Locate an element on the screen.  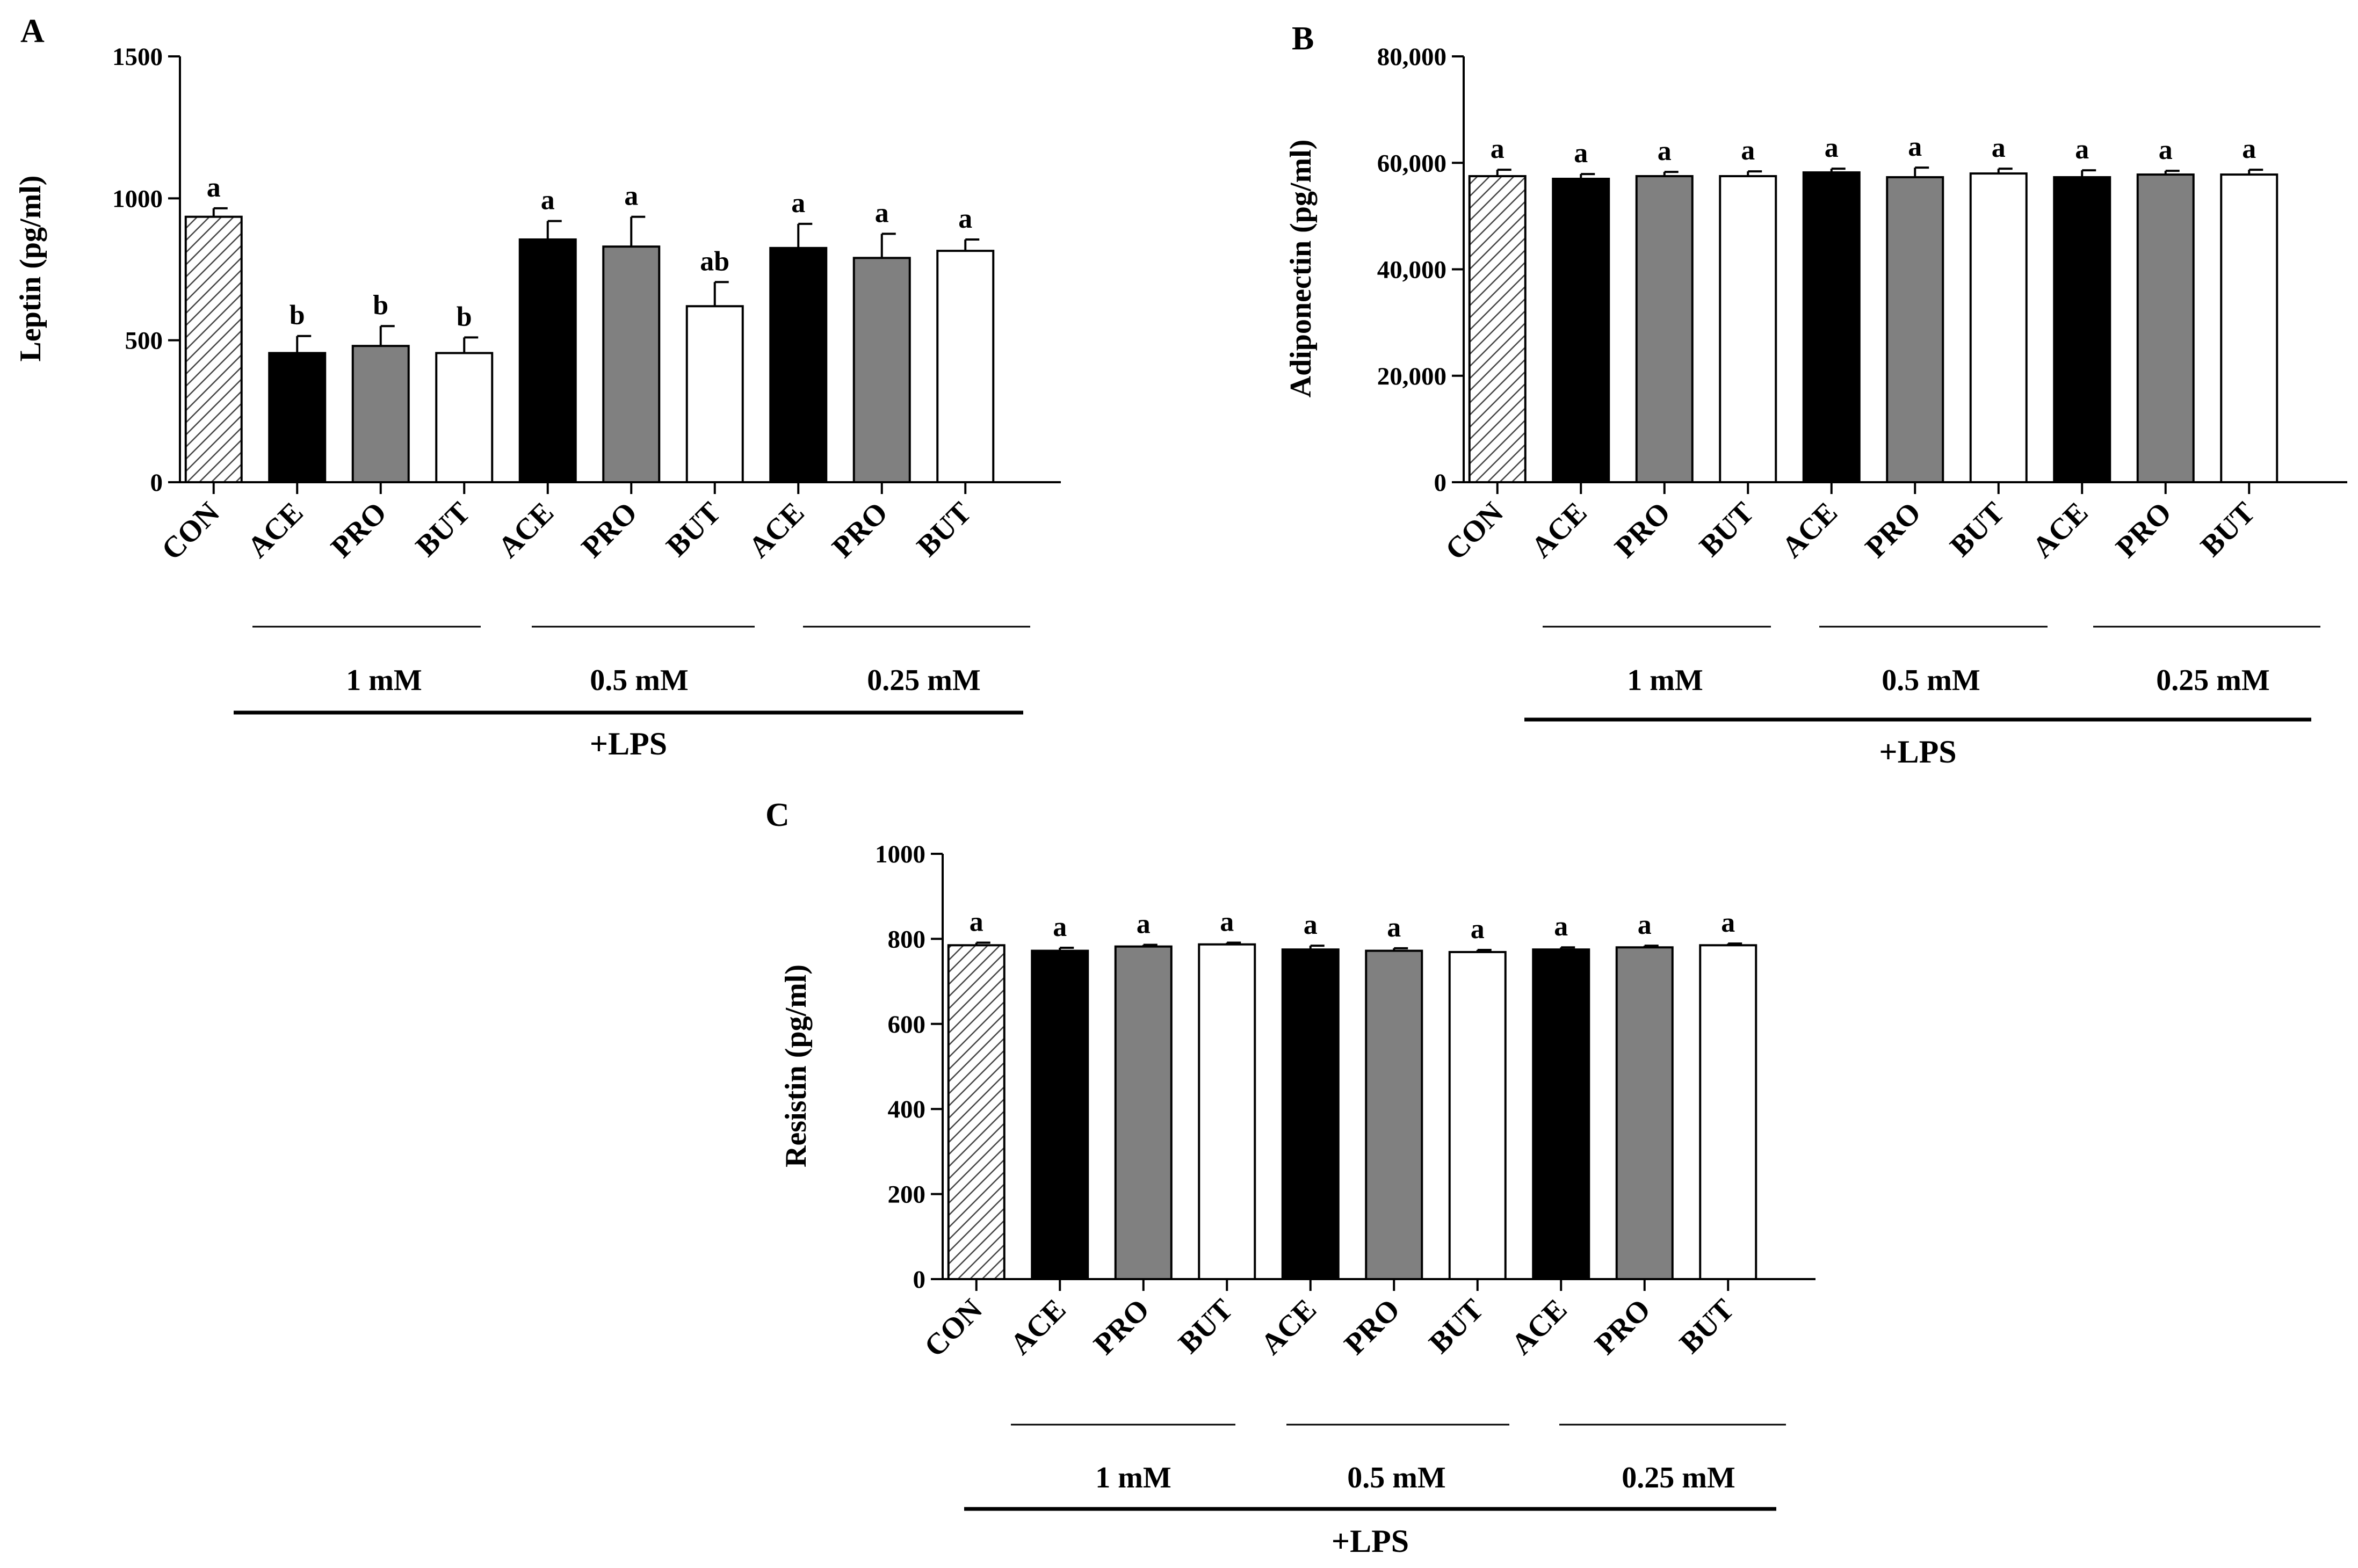
y-tick-label: 400 is located at coordinates (907, 1109).